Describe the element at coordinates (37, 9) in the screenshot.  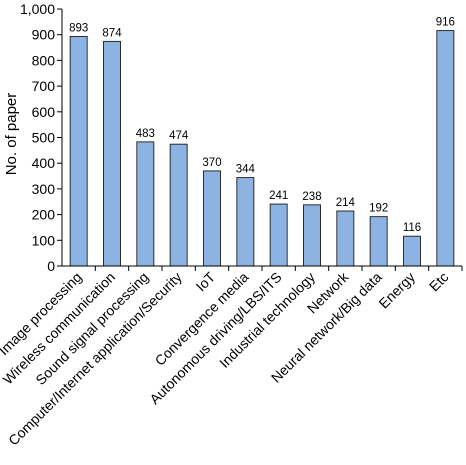
I see `y-tick-label: 1,000` at that location.